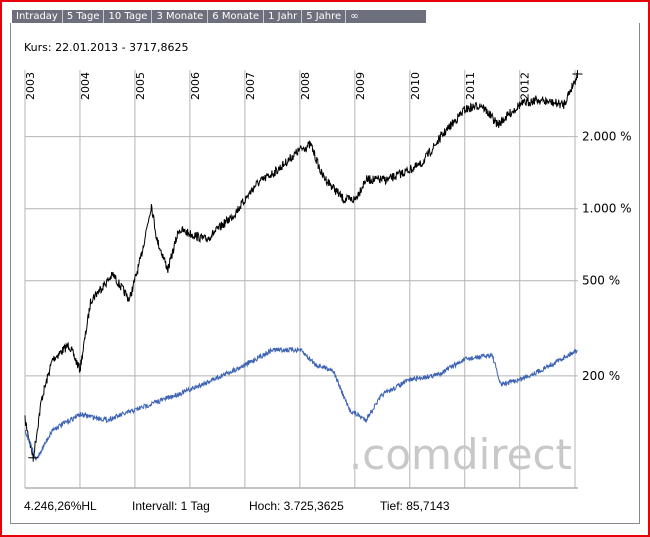 The width and height of the screenshot is (650, 537). What do you see at coordinates (84, 16) in the screenshot?
I see `tab-1: 5 Tage` at bounding box center [84, 16].